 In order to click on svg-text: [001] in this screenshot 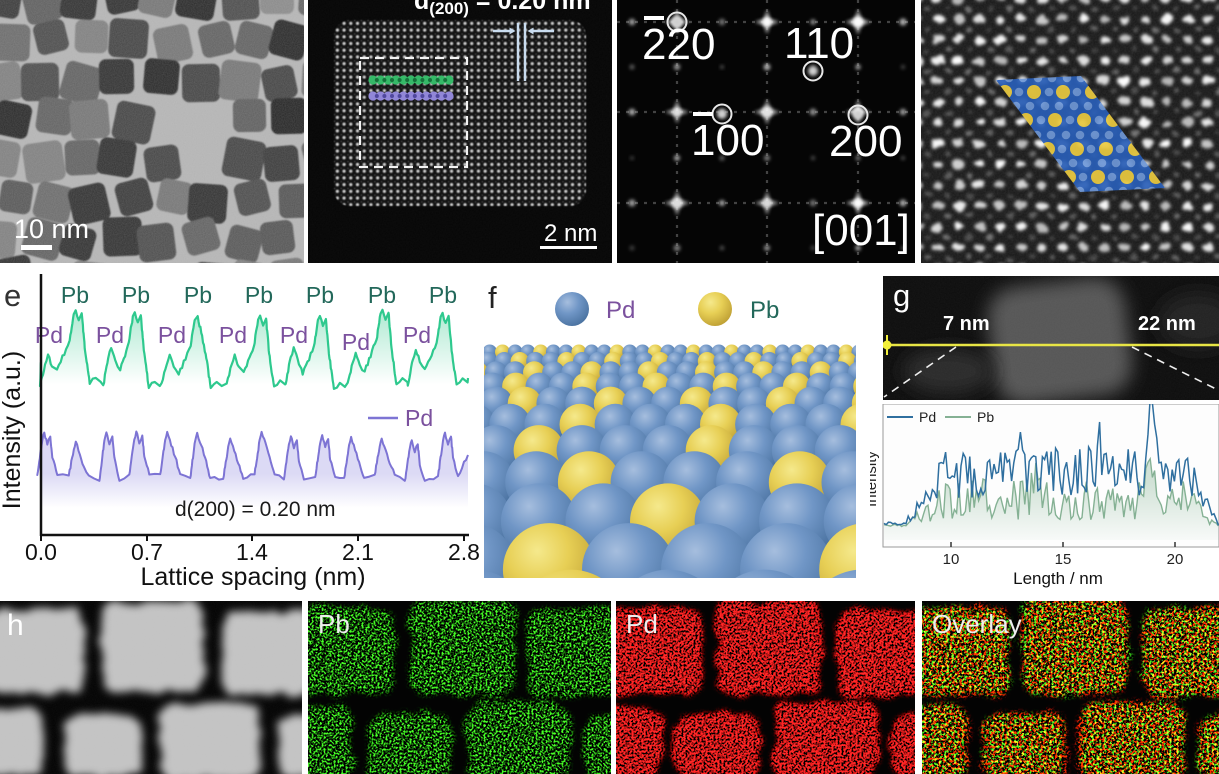, I will do `click(861, 230)`.